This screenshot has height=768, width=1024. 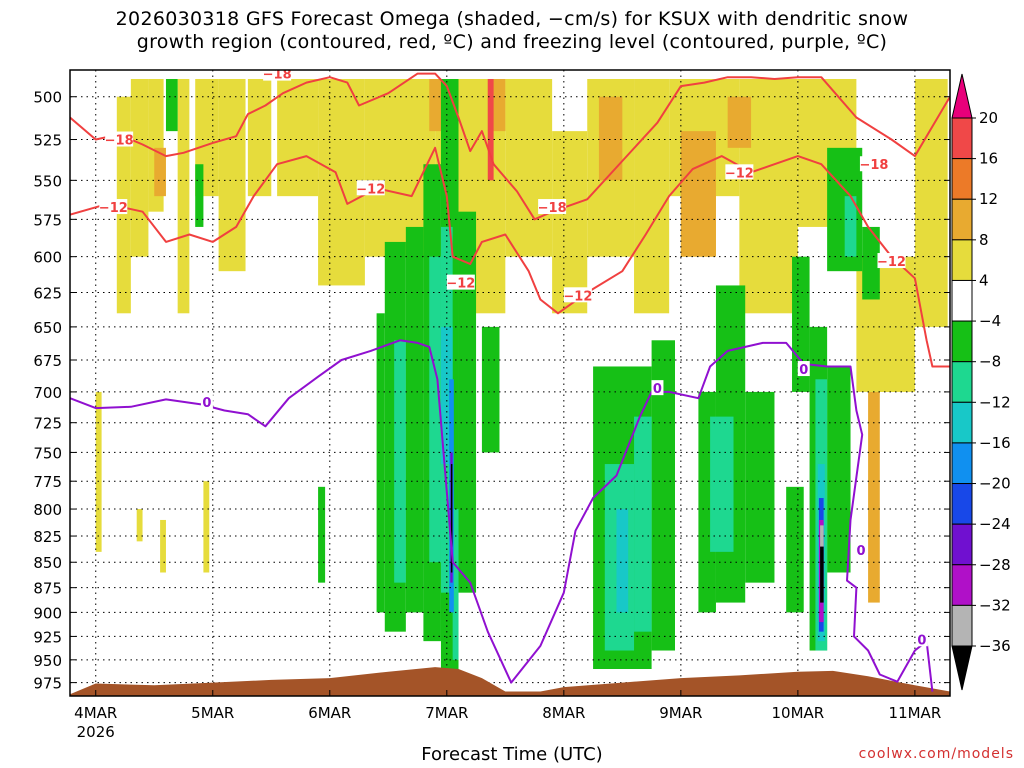 What do you see at coordinates (96, 732) in the screenshot?
I see `x-tick-sublabel: 2026` at bounding box center [96, 732].